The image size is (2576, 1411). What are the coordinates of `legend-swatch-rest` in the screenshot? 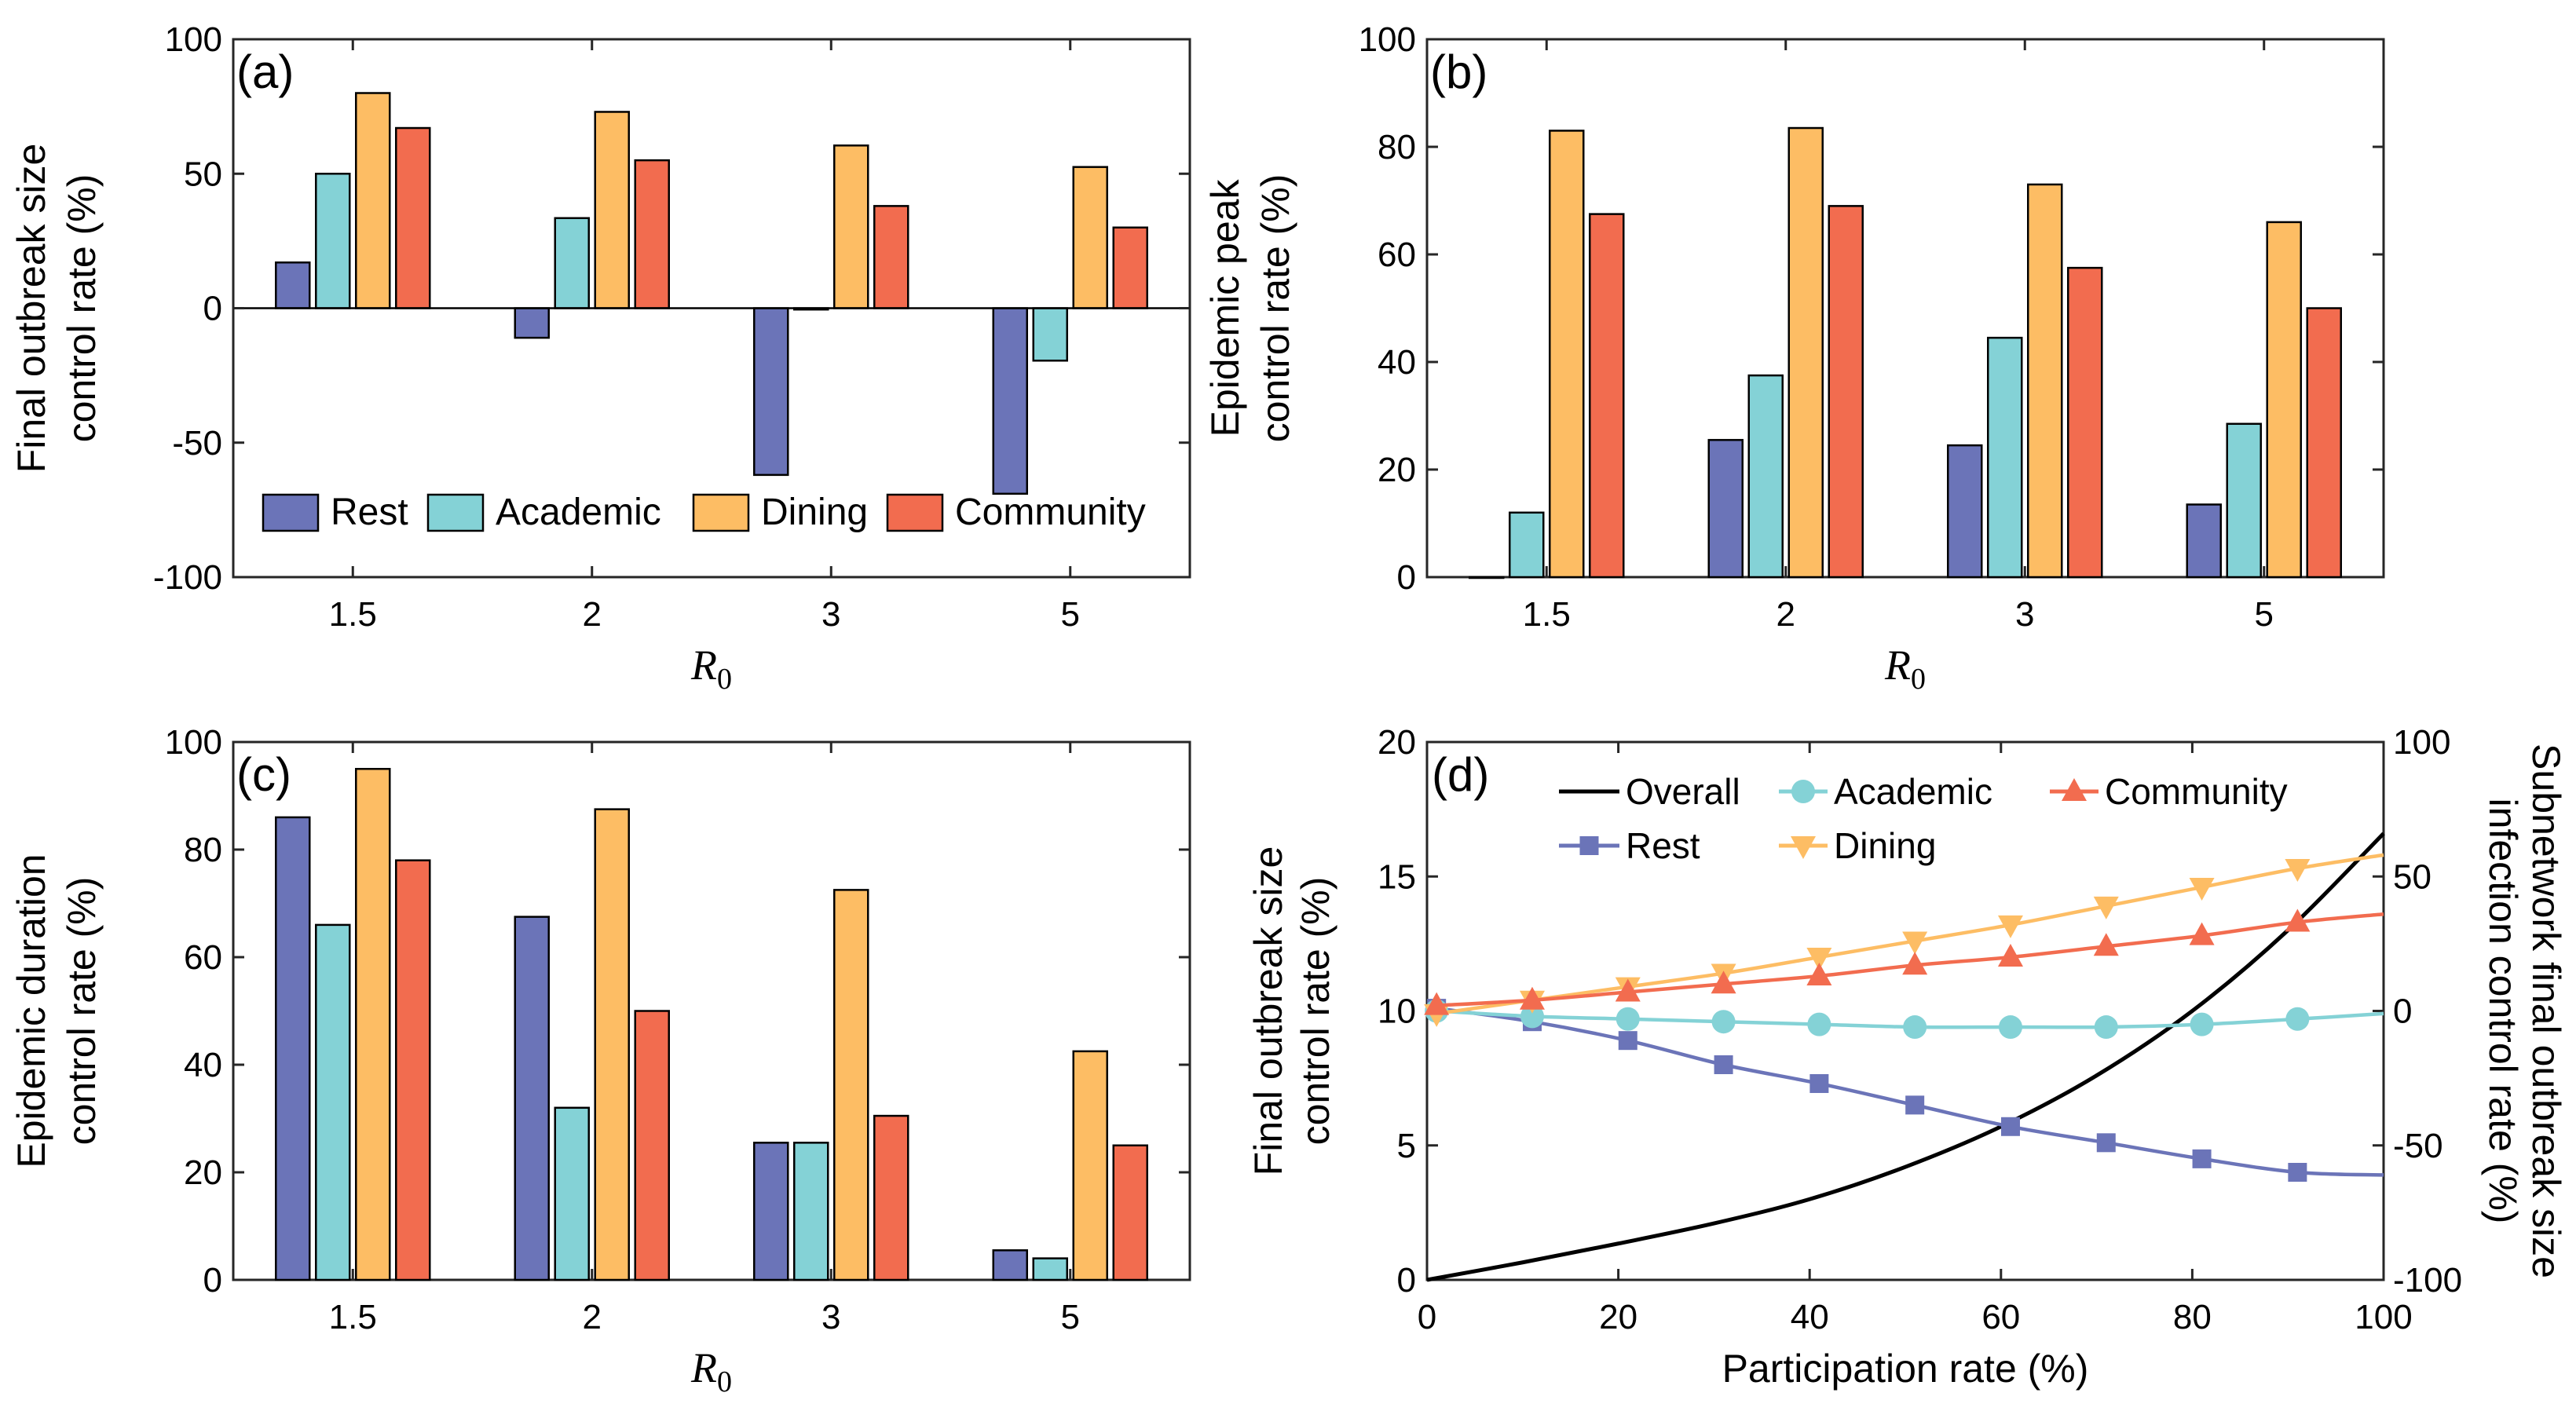 It's located at (291, 512).